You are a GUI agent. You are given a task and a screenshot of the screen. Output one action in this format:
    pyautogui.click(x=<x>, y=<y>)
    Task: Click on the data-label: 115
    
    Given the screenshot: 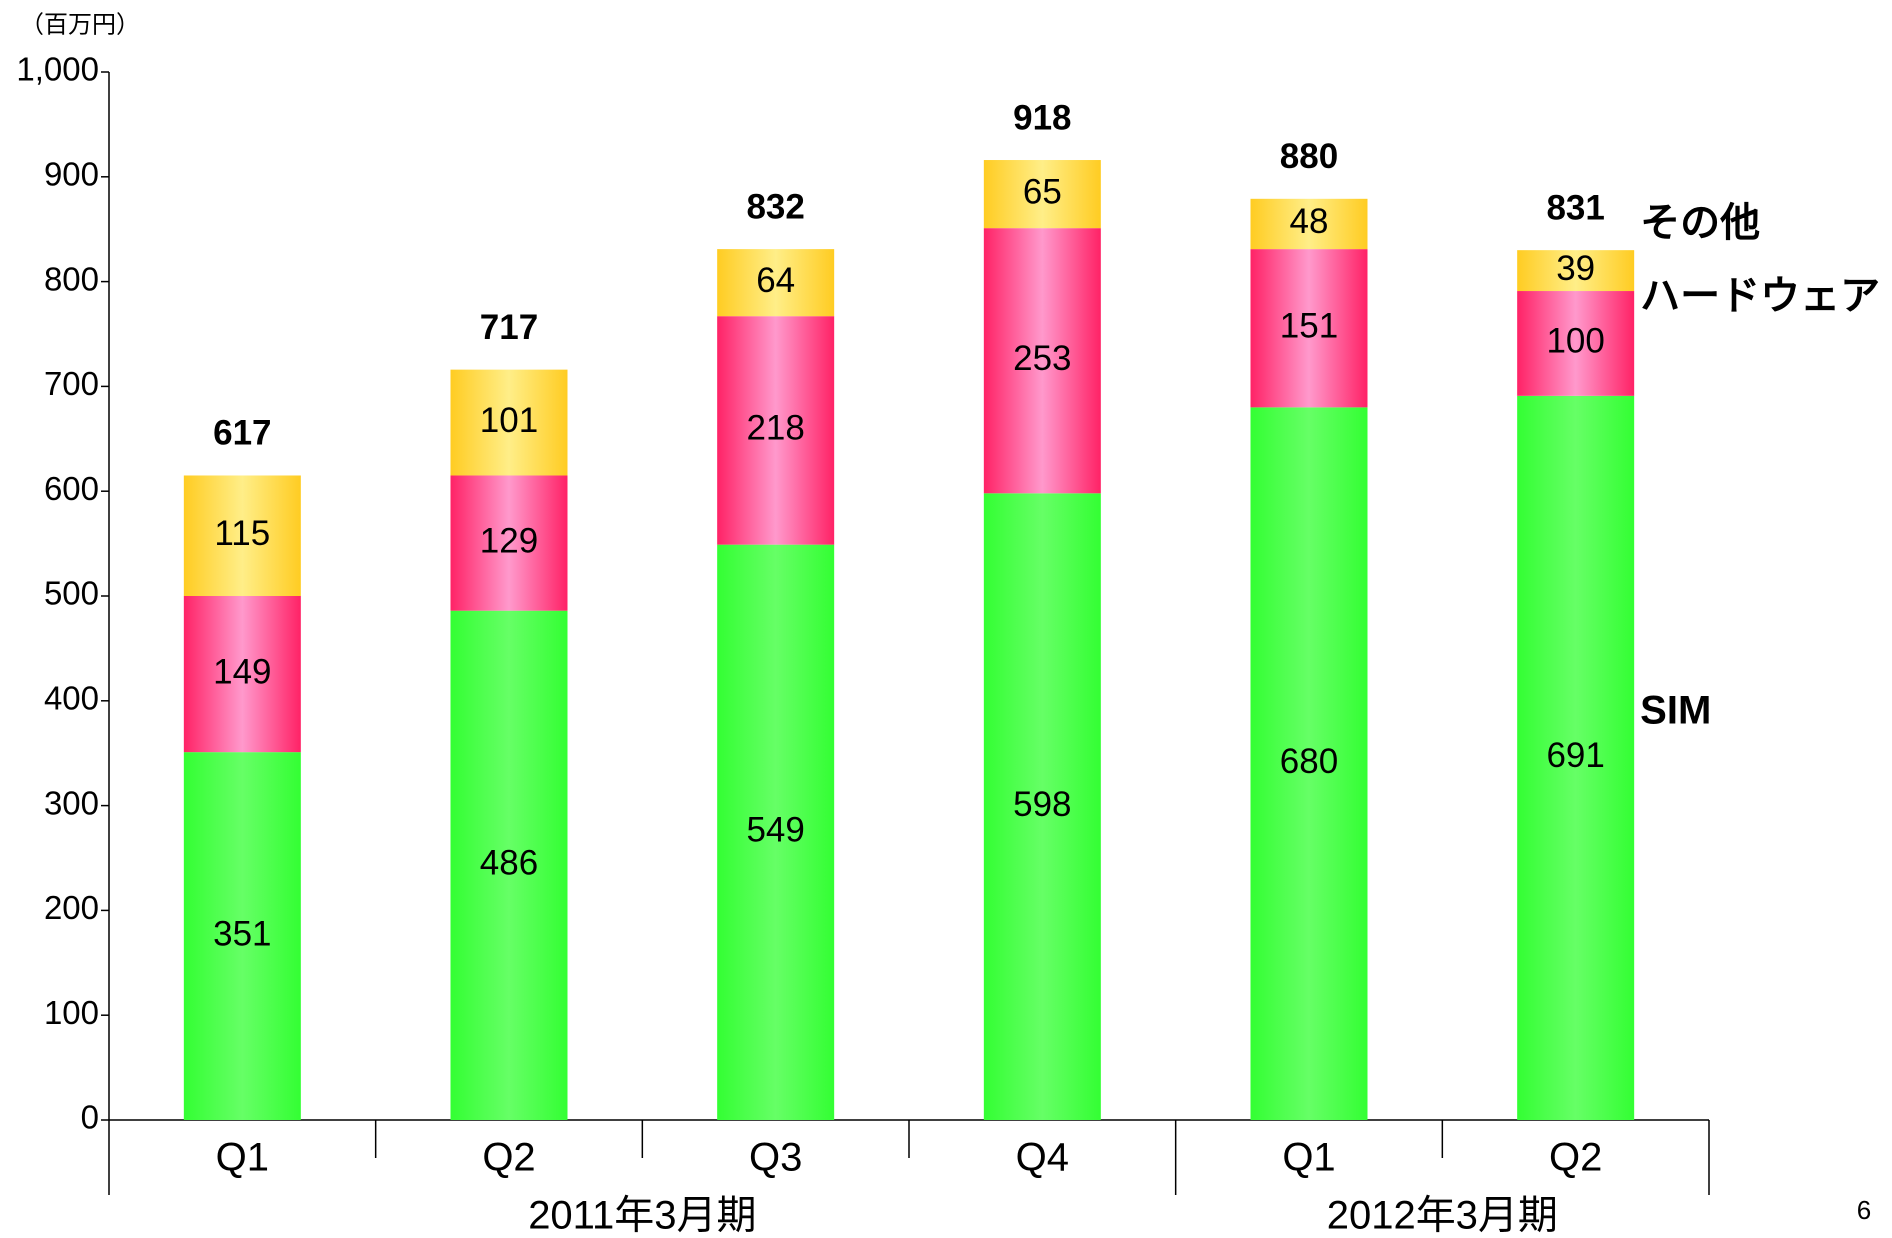 What is the action you would take?
    pyautogui.click(x=242, y=533)
    